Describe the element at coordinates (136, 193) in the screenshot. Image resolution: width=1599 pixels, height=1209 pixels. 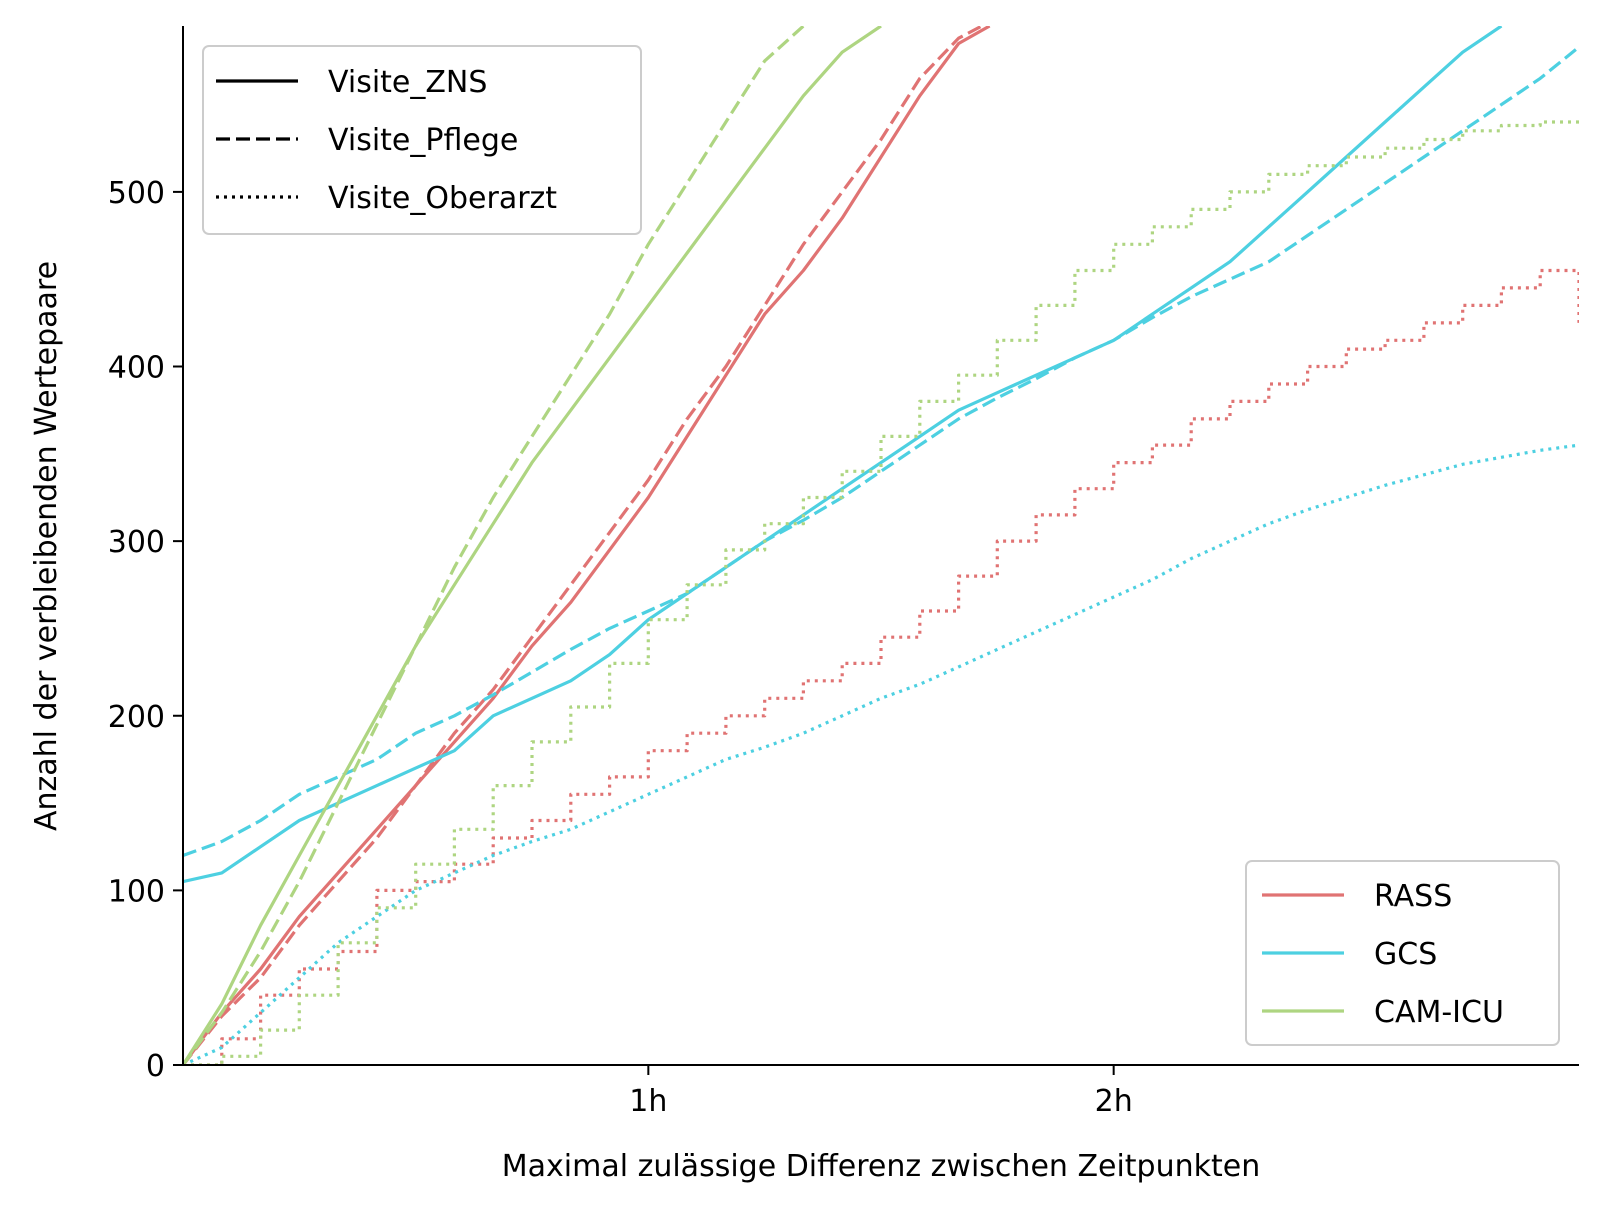
I see `y-tick-label: 500` at that location.